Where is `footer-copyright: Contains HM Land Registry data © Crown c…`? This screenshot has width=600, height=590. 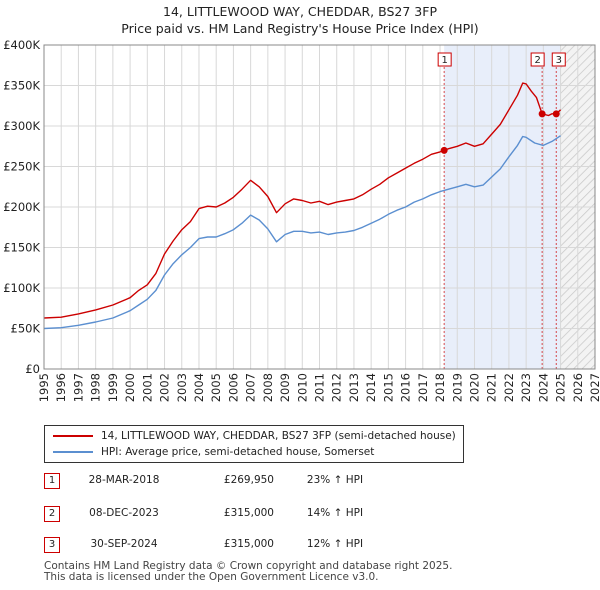 footer-copyright: Contains HM Land Registry data © Crown c… is located at coordinates (248, 566).